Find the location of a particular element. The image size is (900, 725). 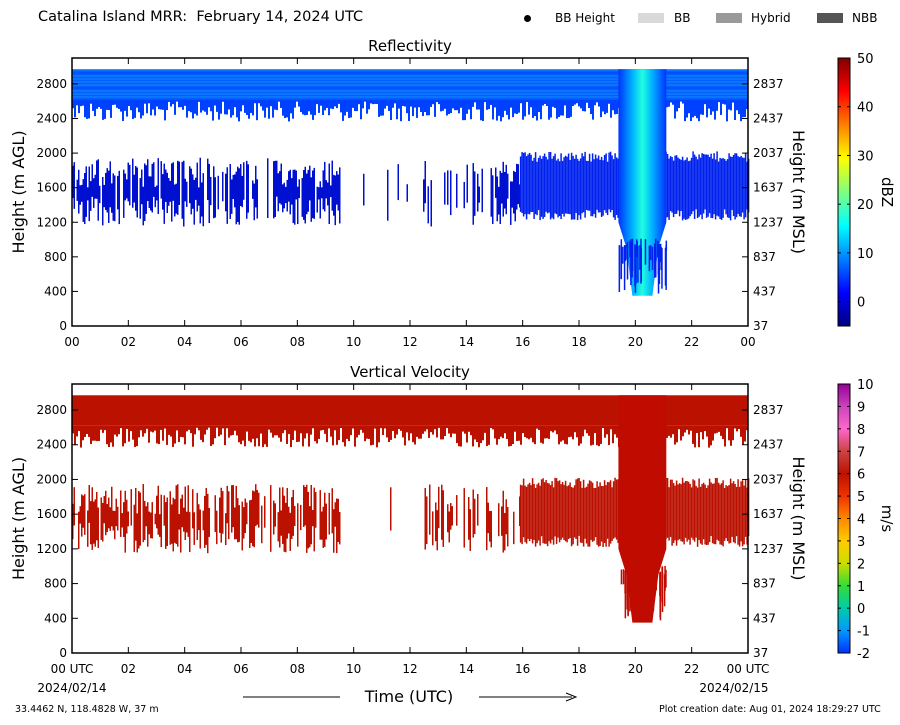

y-right-tick-label: 37 is located at coordinates (760, 653).